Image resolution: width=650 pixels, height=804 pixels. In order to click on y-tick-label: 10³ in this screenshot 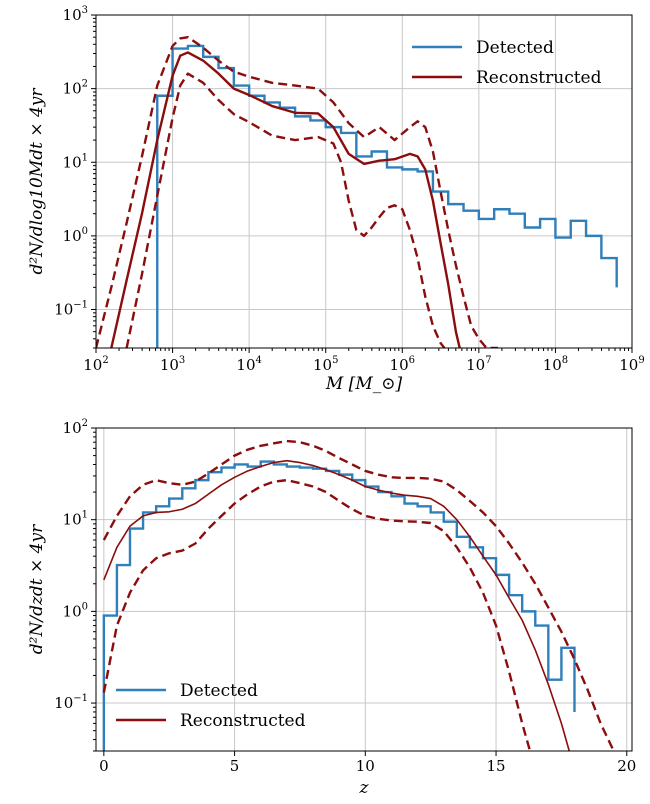, I will do `click(75, 14)`.